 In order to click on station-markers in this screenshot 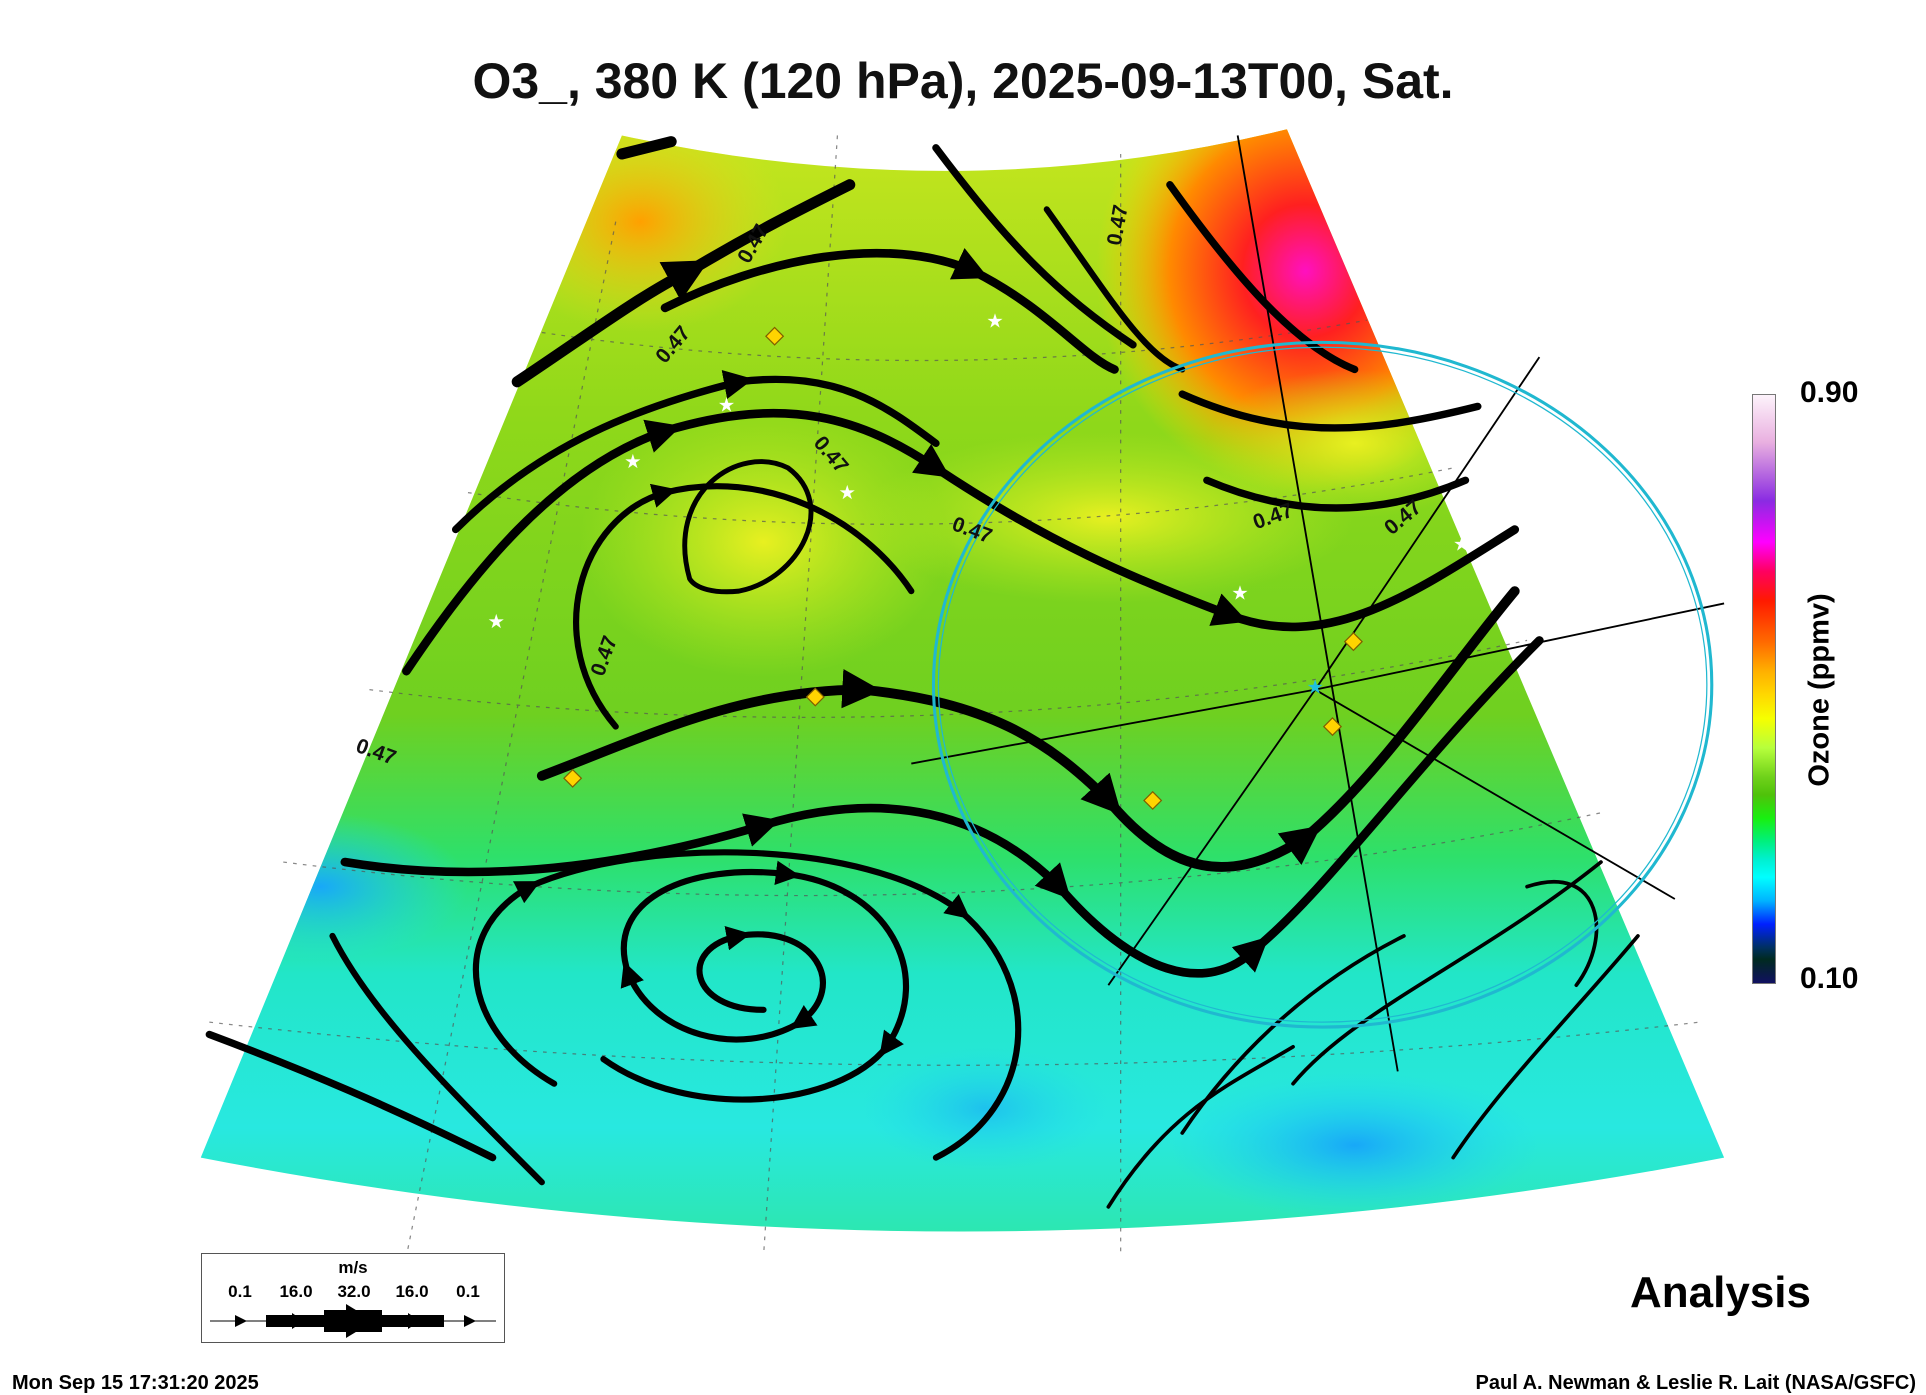, I will do `click(963, 568)`.